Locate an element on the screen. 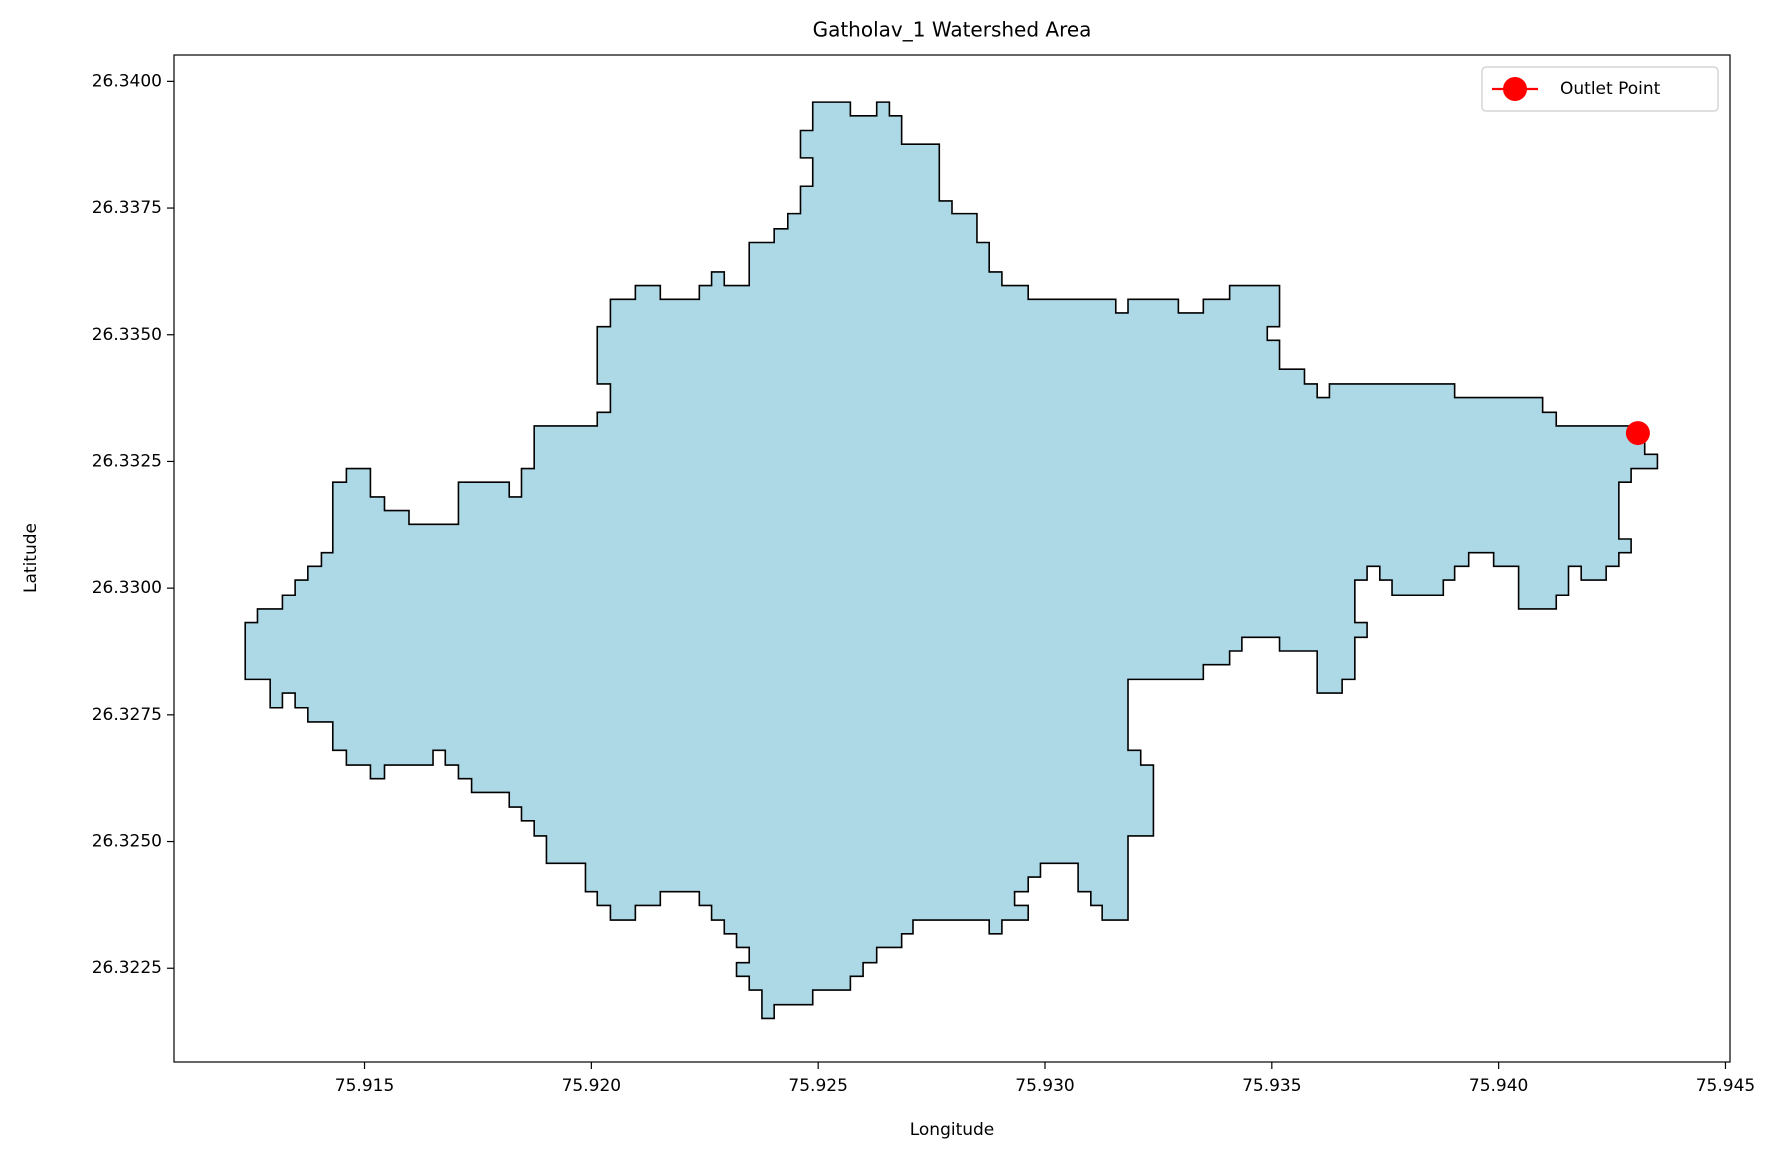  legend-marker is located at coordinates (1515, 89).